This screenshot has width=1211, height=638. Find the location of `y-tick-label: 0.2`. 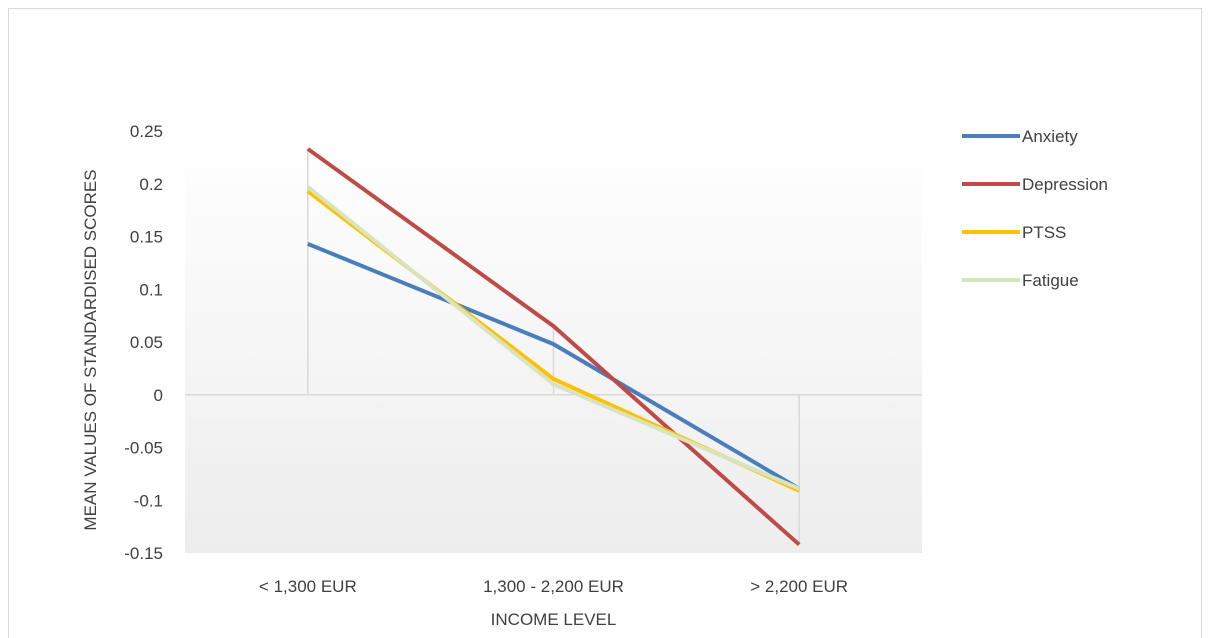

y-tick-label: 0.2 is located at coordinates (151, 184).